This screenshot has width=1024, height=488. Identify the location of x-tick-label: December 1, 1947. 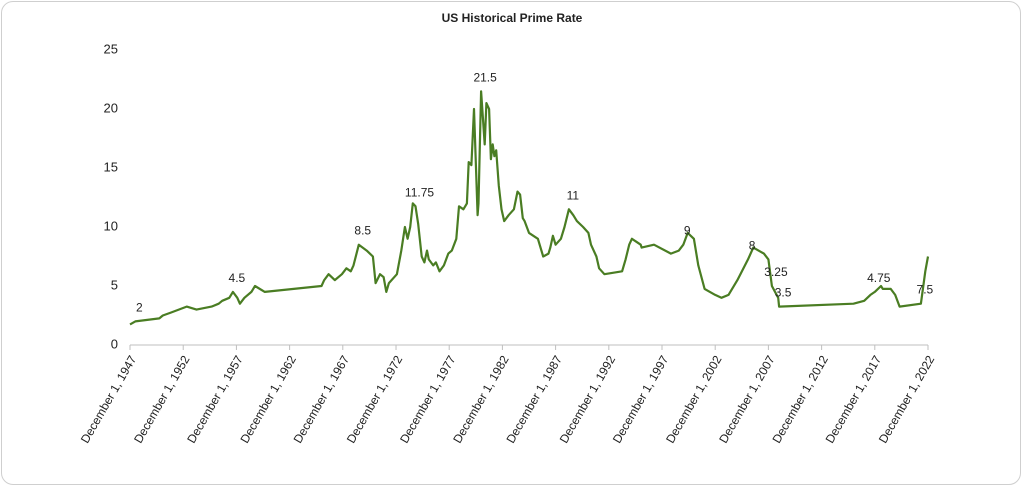
(109, 399).